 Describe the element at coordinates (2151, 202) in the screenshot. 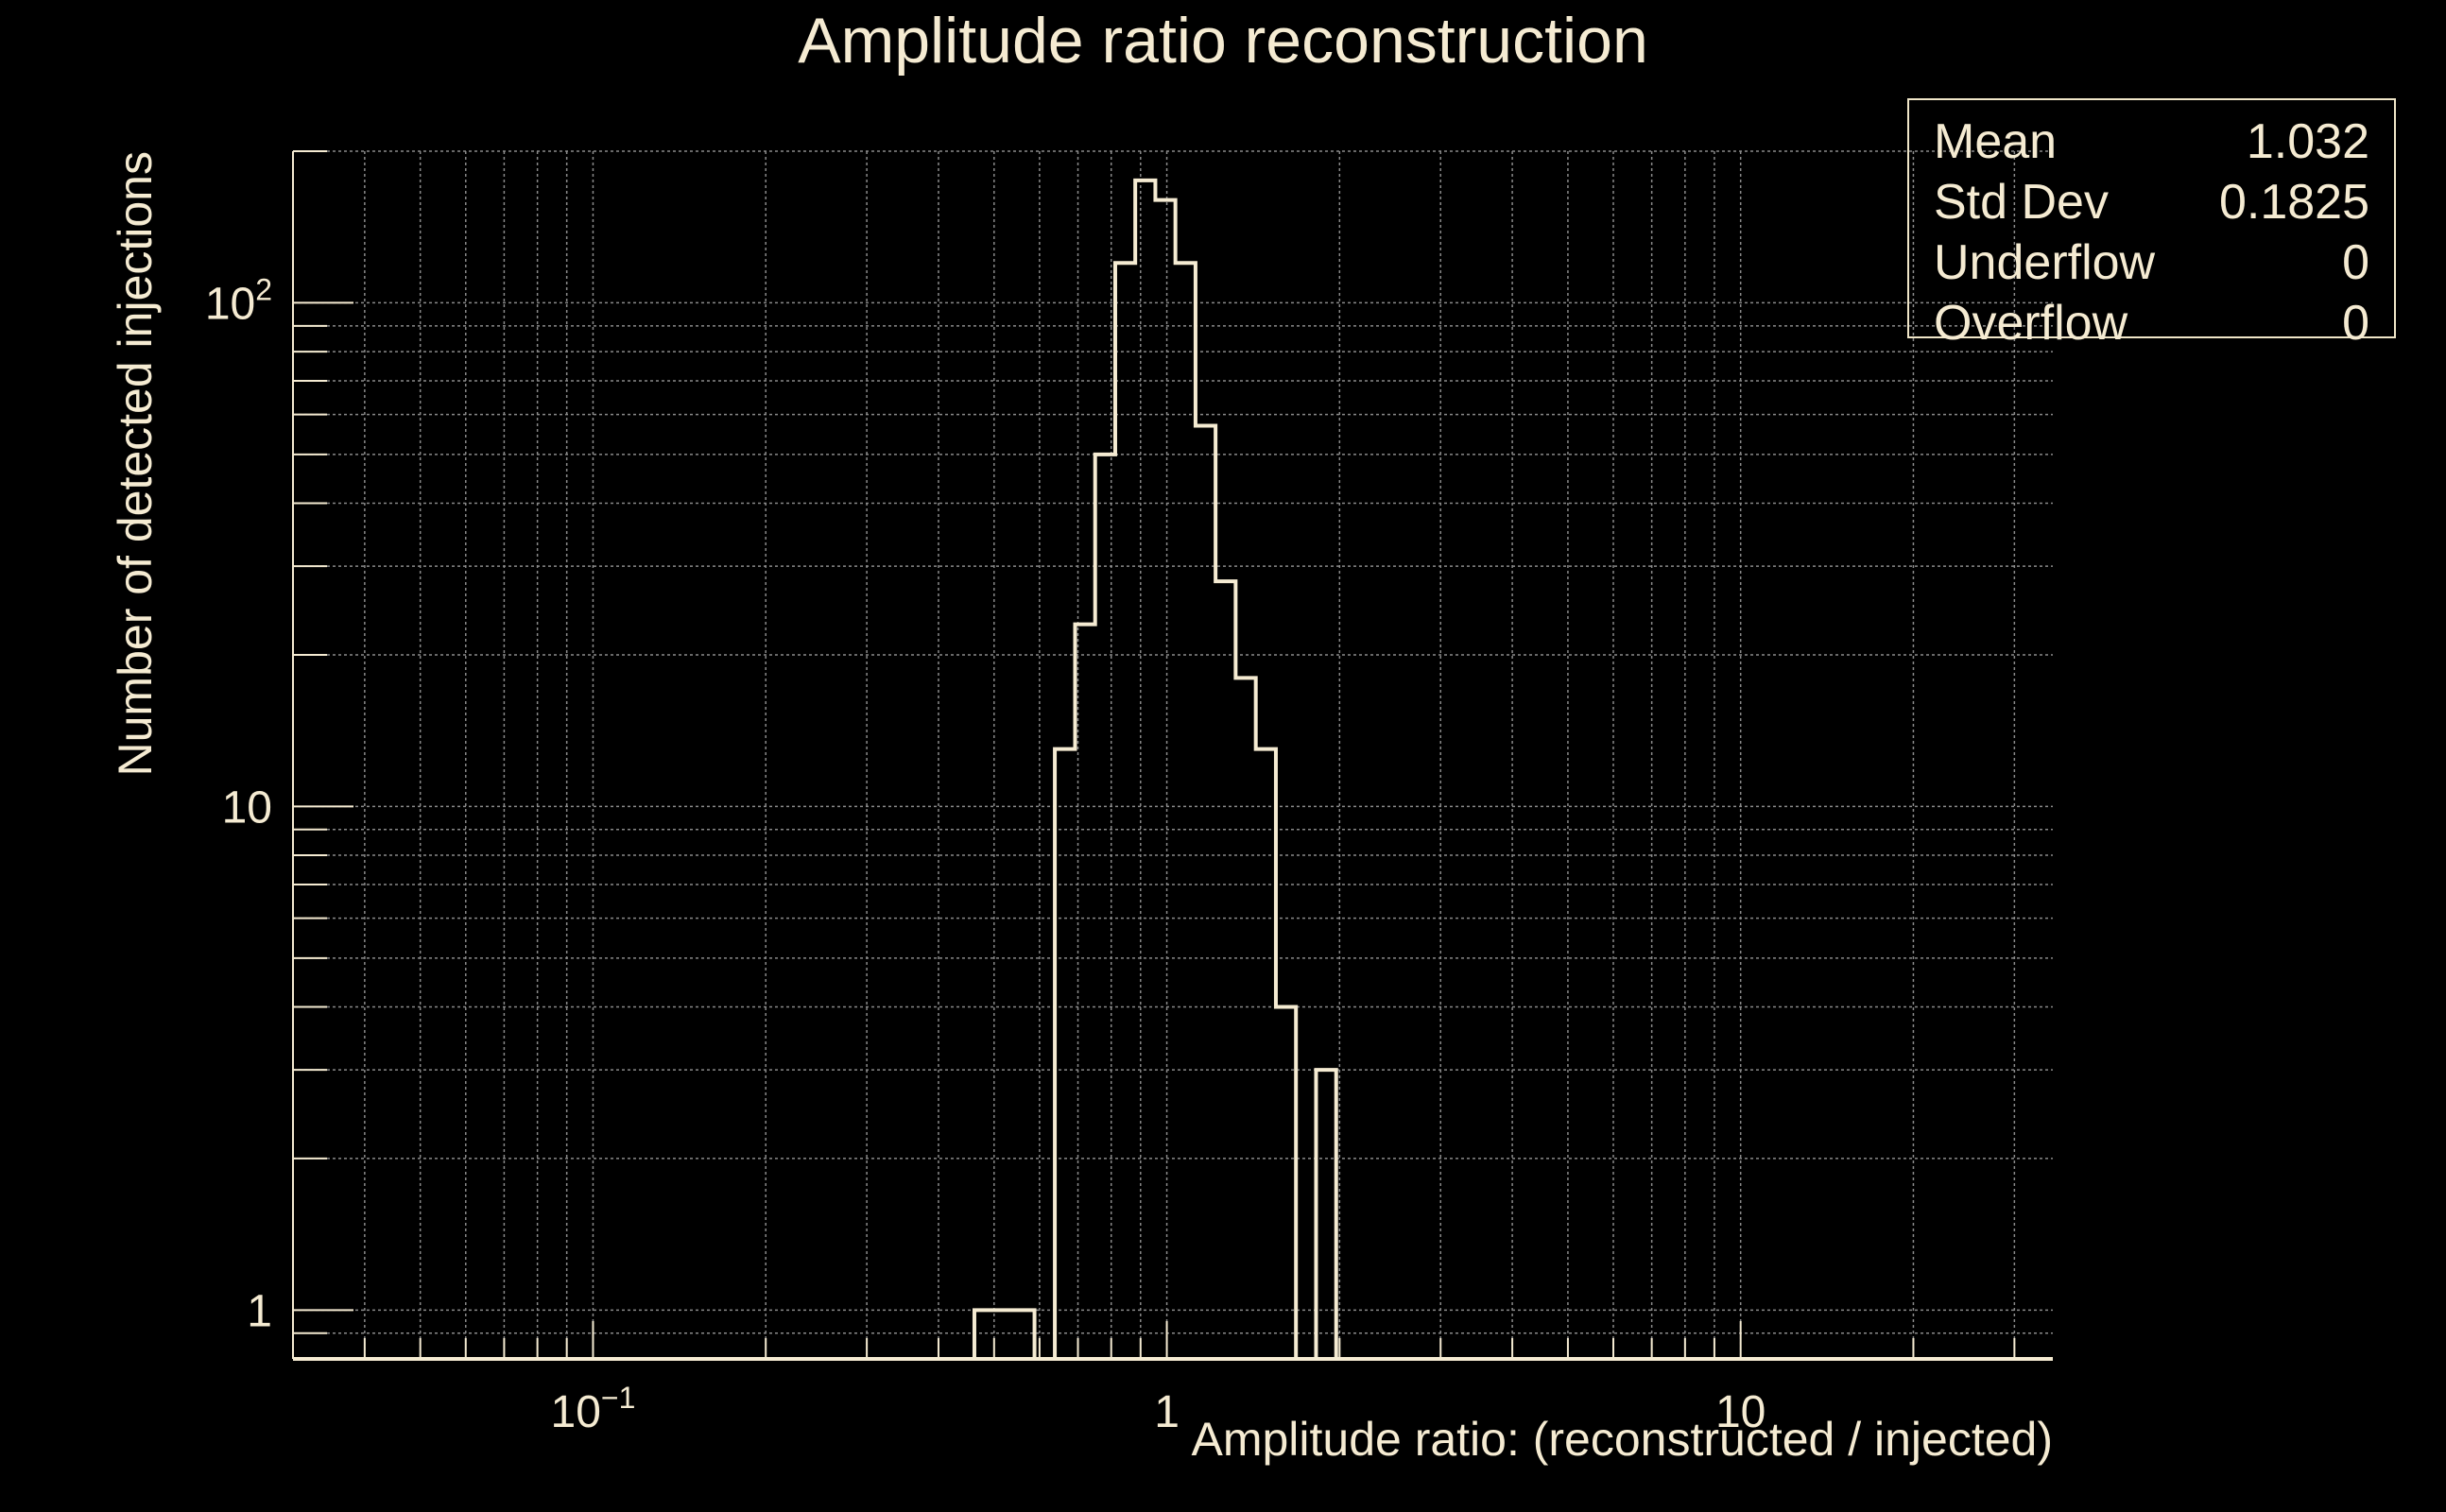

I see `stat-row-std-dev: Std Dev 0.1825` at that location.